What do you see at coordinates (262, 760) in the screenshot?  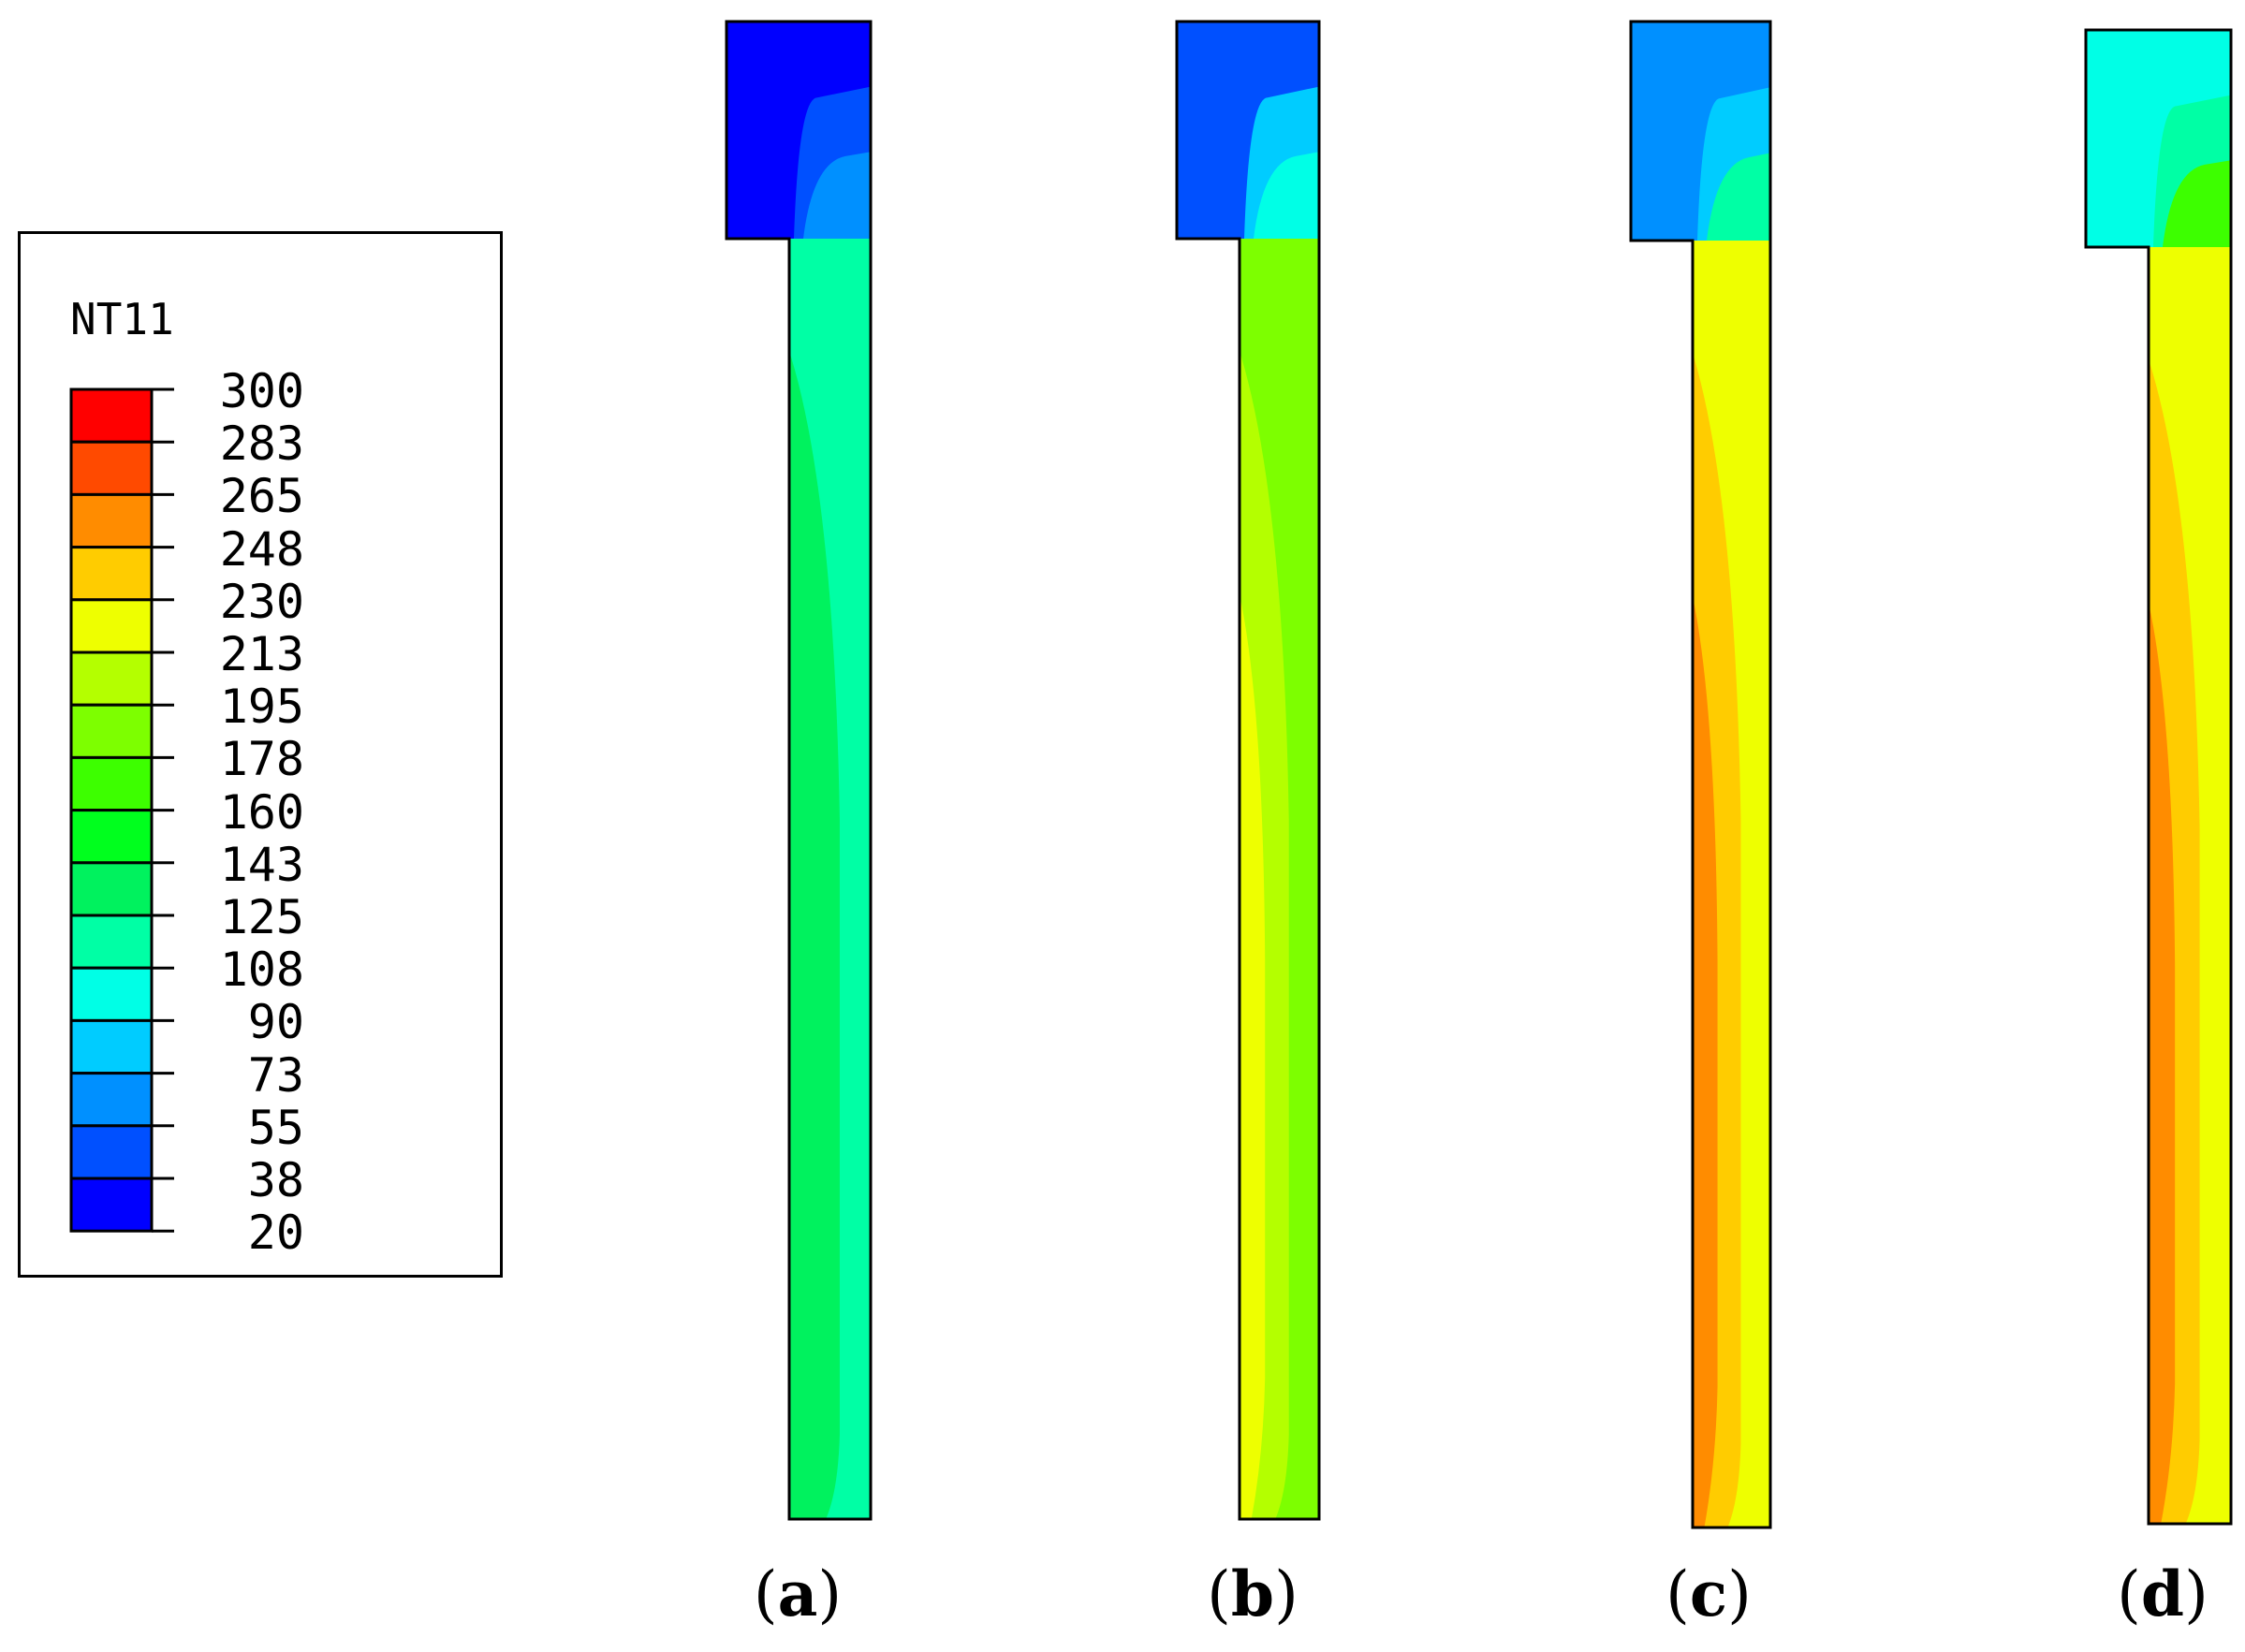 I see `legend-tick-label: 178` at bounding box center [262, 760].